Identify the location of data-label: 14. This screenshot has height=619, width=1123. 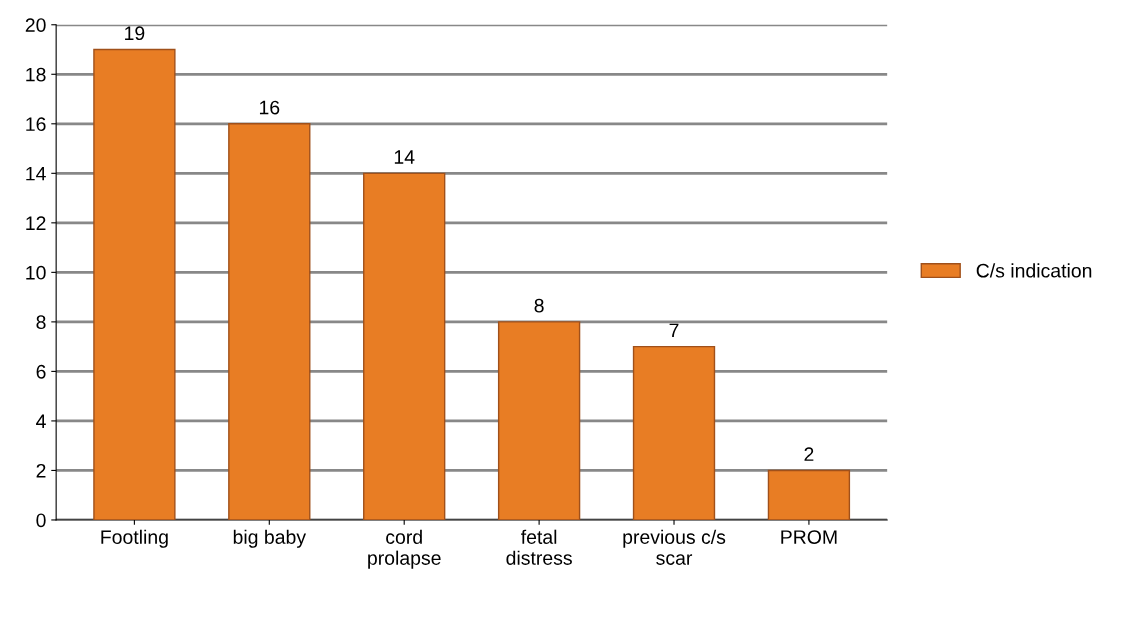
(404, 157).